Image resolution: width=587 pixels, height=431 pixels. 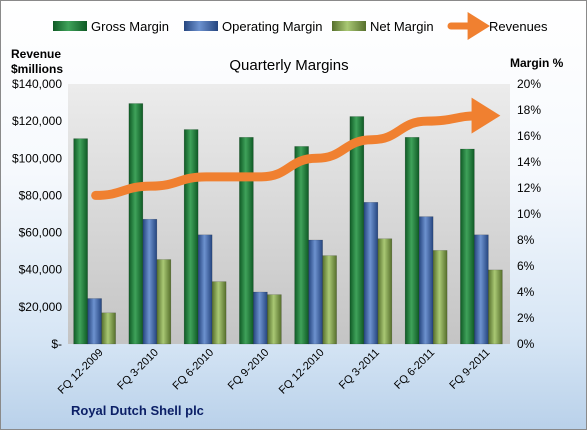 What do you see at coordinates (81, 372) in the screenshot?
I see `category-label: FQ 12-2009` at bounding box center [81, 372].